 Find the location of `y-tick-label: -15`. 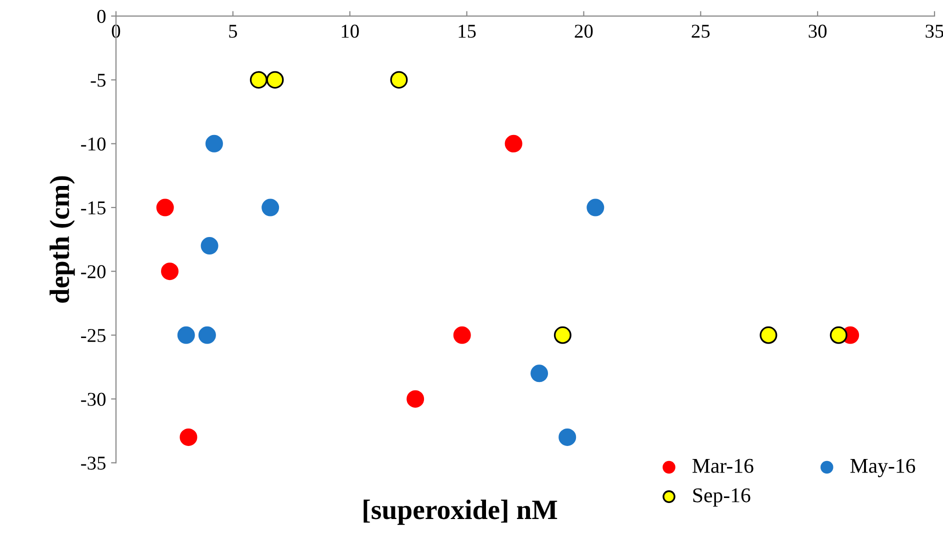

y-tick-label: -15 is located at coordinates (93, 207).